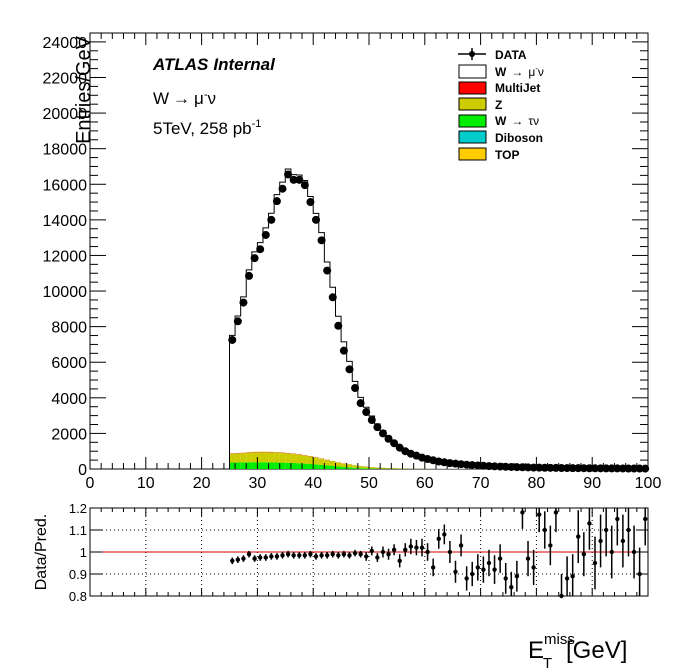  I want to click on y-tick-label: 18000, so click(65, 150).